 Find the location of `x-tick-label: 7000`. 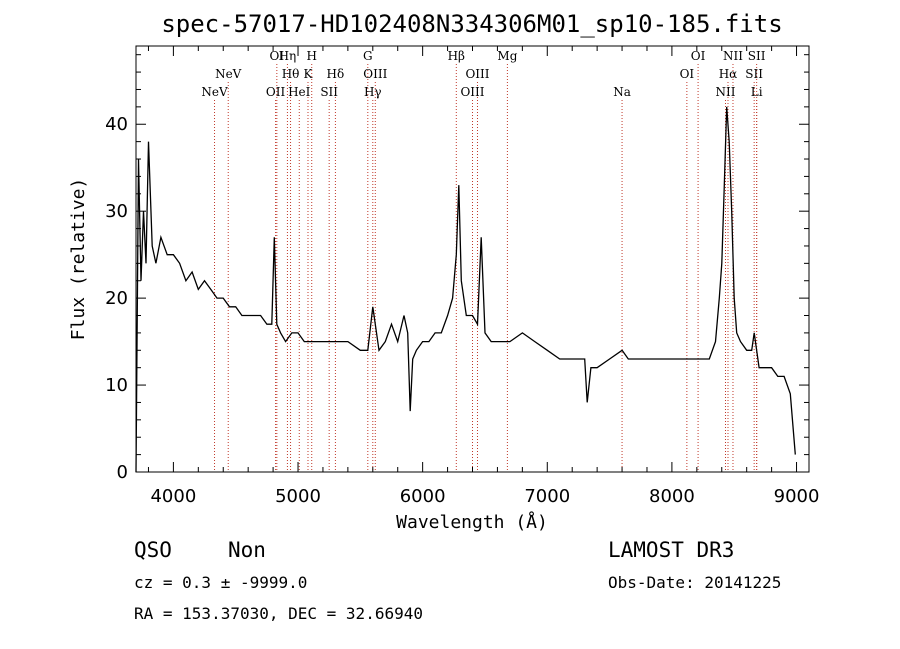

x-tick-label: 7000 is located at coordinates (547, 496).